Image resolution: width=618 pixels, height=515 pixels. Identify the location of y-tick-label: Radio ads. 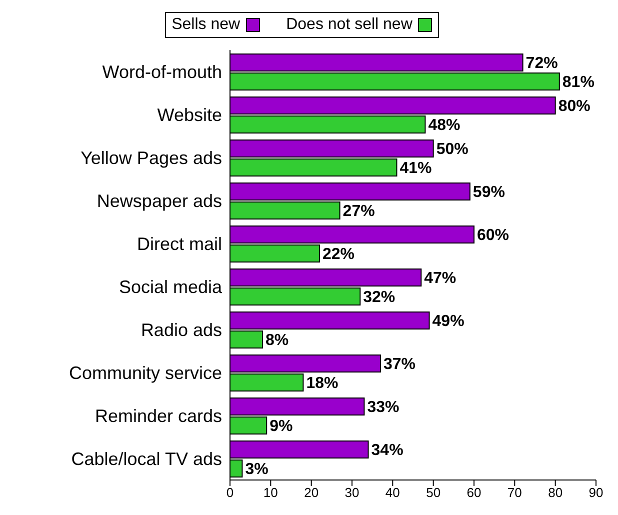
(181, 330).